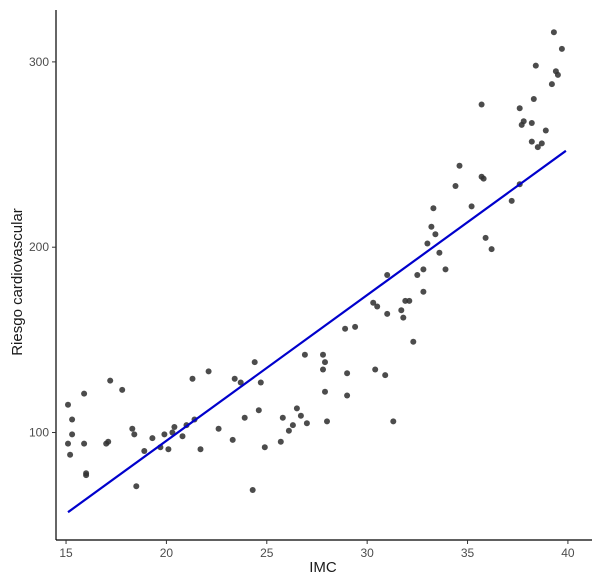 The image size is (600, 580). I want to click on y-tick-label: 200, so click(39, 247).